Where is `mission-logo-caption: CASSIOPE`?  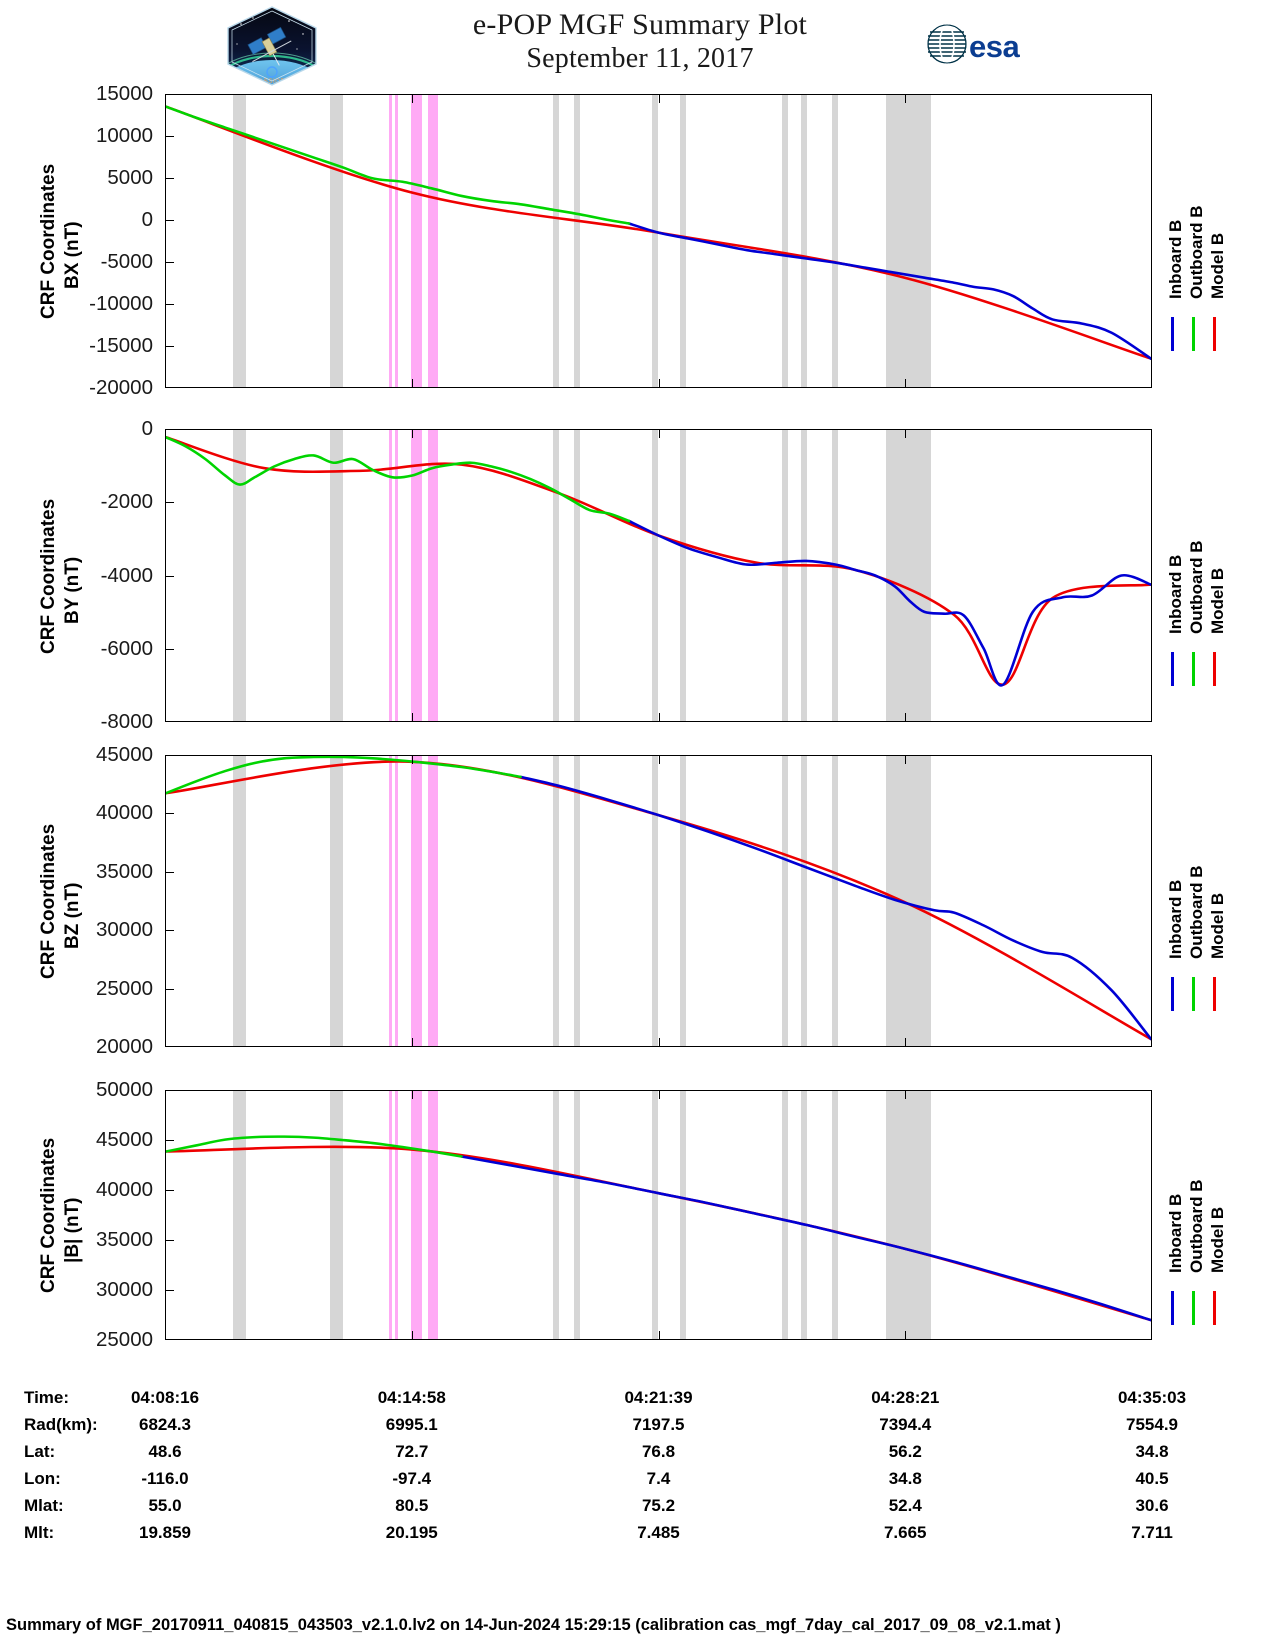
mission-logo-caption: CASSIOPE is located at coordinates (271, 82).